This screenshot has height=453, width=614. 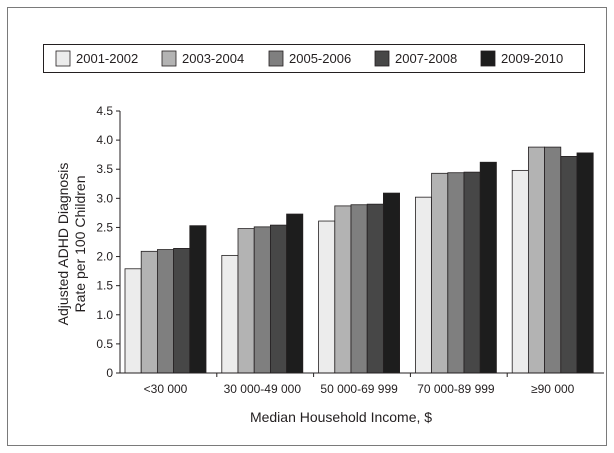 What do you see at coordinates (426, 58) in the screenshot?
I see `legend-label: 2007-2008` at bounding box center [426, 58].